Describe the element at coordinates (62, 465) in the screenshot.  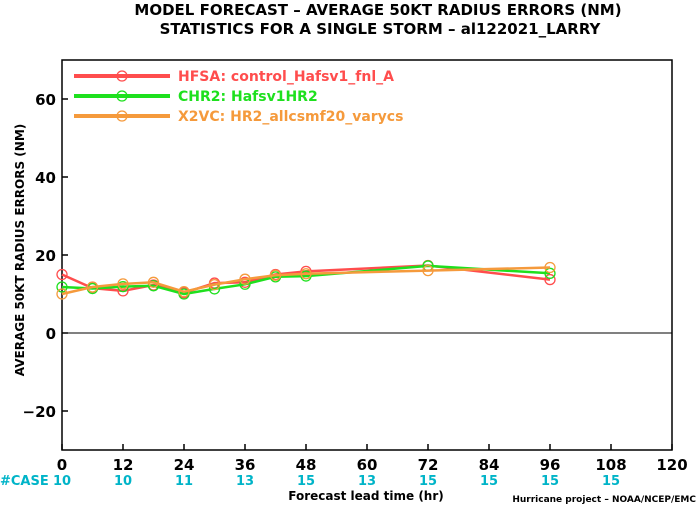
I see `x-tick-label: 0` at that location.